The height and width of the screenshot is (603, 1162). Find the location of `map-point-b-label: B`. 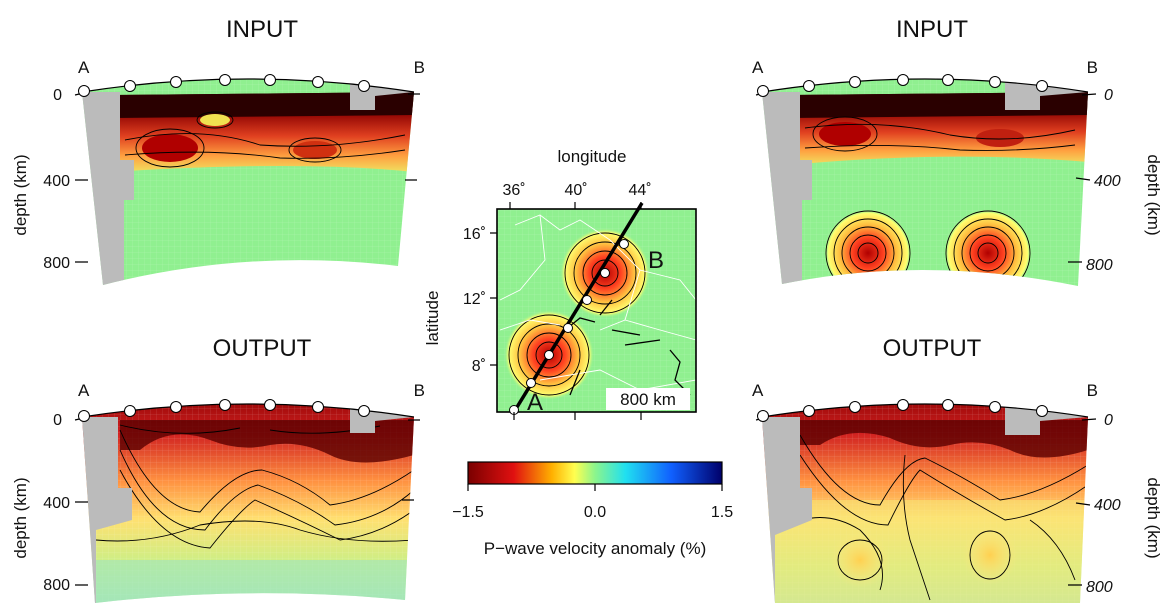

map-point-b-label: B is located at coordinates (656, 260).